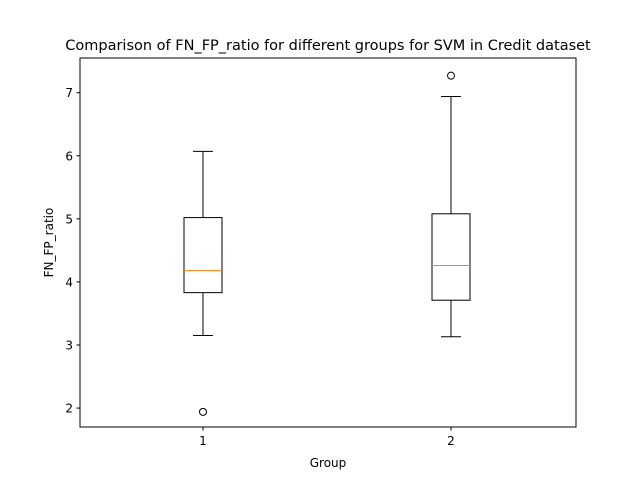  I want to click on y-tick-label: 7, so click(69, 93).